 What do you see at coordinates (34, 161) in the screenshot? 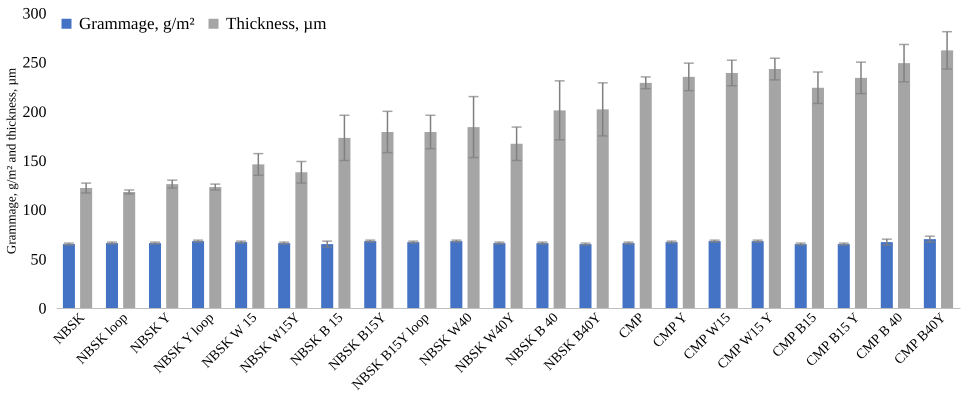
I see `y-tick-label: 150` at bounding box center [34, 161].